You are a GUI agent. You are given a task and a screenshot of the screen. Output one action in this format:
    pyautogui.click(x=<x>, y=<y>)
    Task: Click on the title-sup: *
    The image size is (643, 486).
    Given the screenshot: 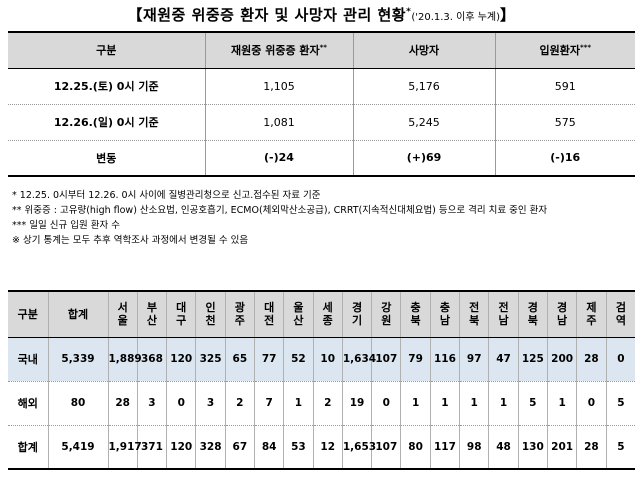 What is the action you would take?
    pyautogui.click(x=409, y=12)
    